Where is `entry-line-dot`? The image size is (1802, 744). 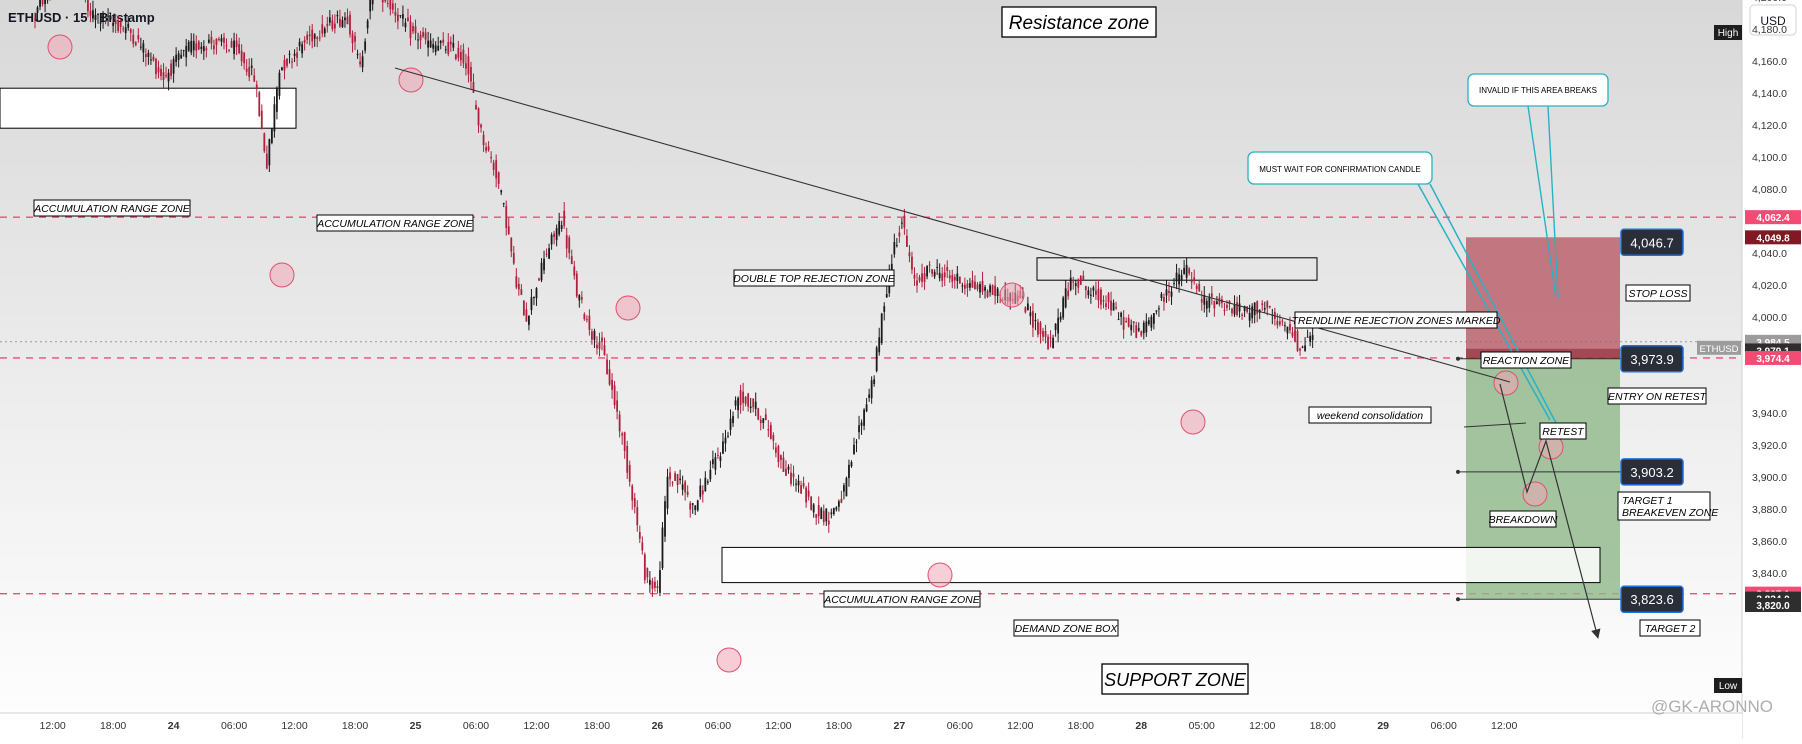 entry-line-dot is located at coordinates (1458, 359).